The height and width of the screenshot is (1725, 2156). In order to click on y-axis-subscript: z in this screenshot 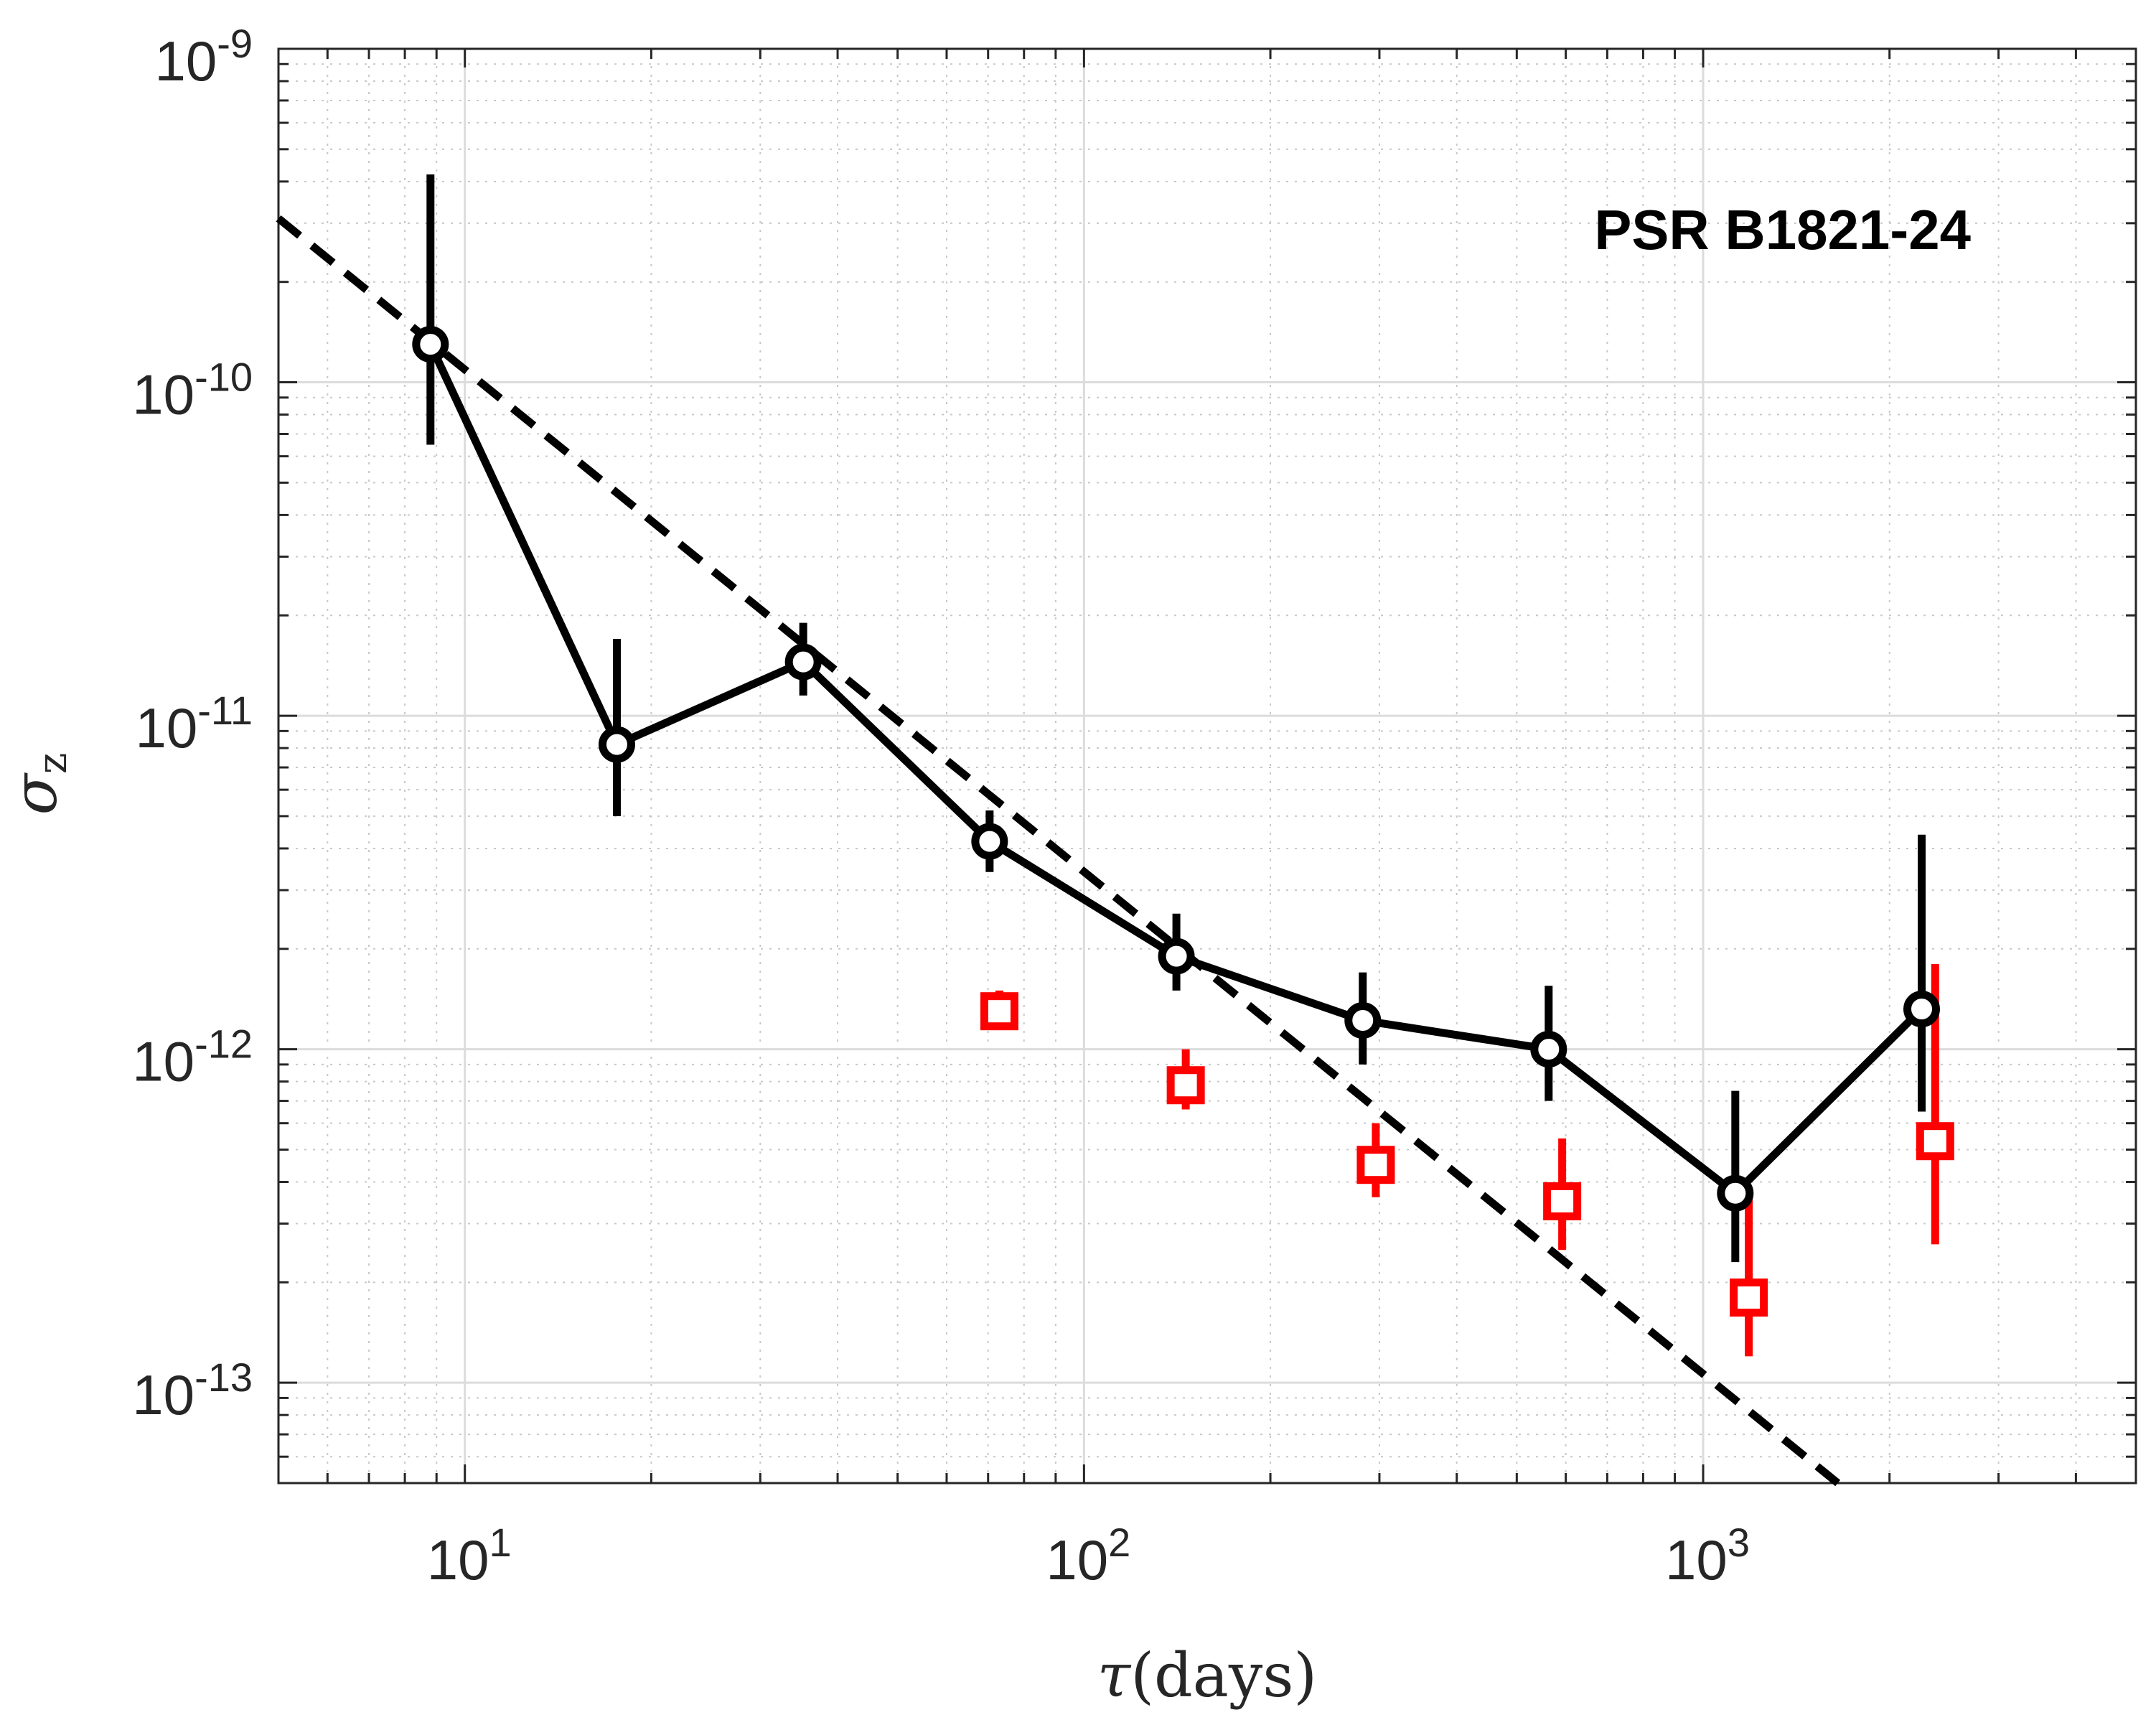, I will do `click(52, 764)`.